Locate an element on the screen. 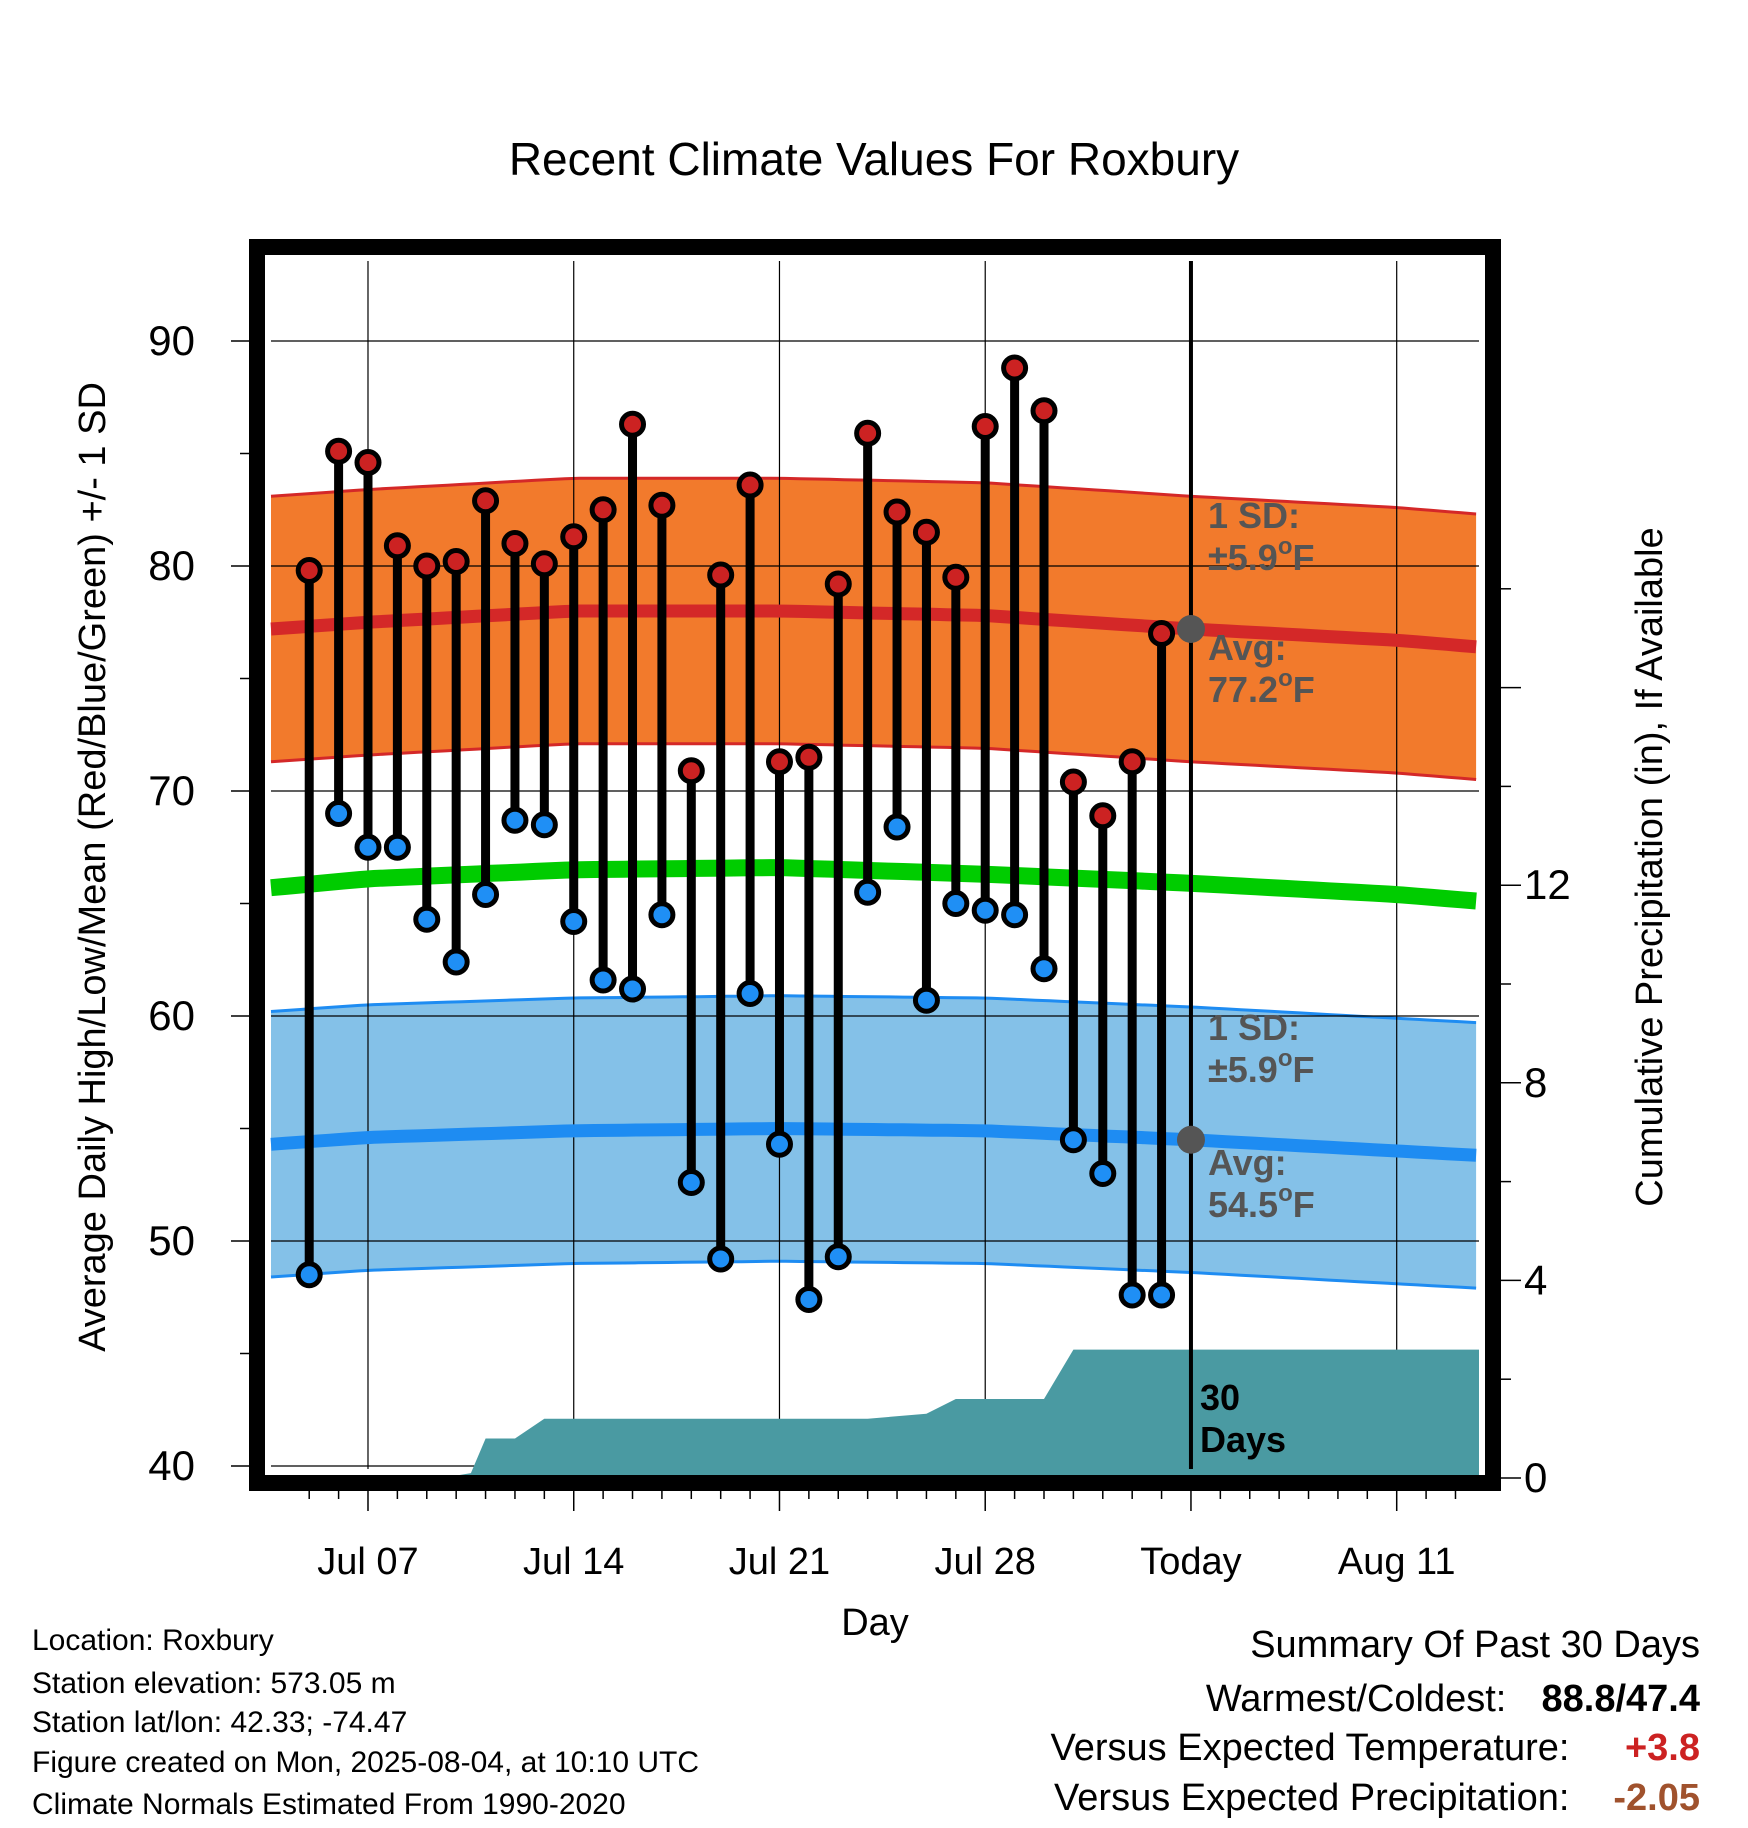  high-avg-degree: o is located at coordinates (1285, 678).